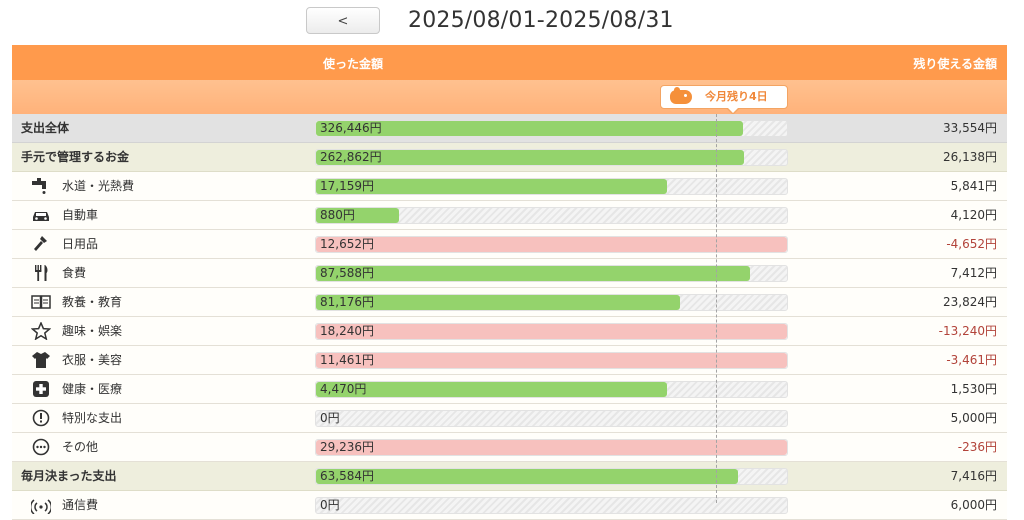 This screenshot has width=1024, height=520. I want to click on shirt-icon, so click(41, 360).